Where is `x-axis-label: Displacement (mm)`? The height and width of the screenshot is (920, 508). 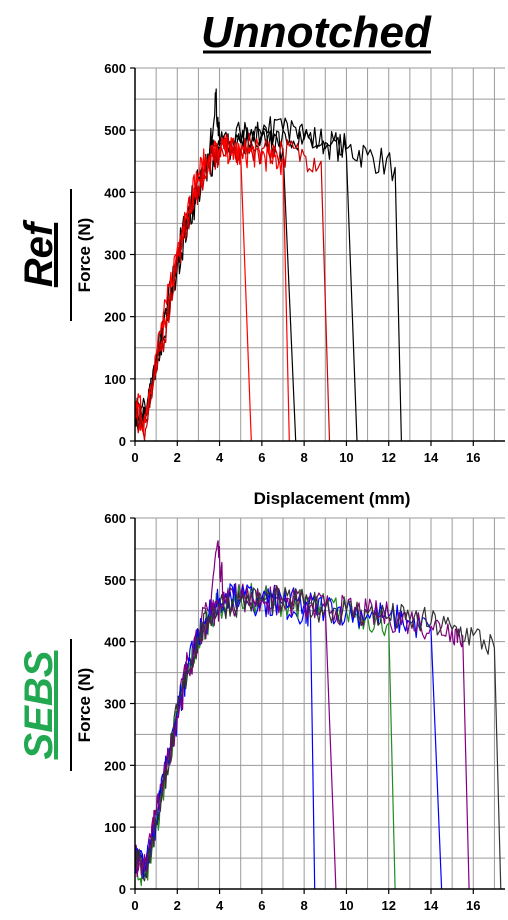 x-axis-label: Displacement (mm) is located at coordinates (332, 498).